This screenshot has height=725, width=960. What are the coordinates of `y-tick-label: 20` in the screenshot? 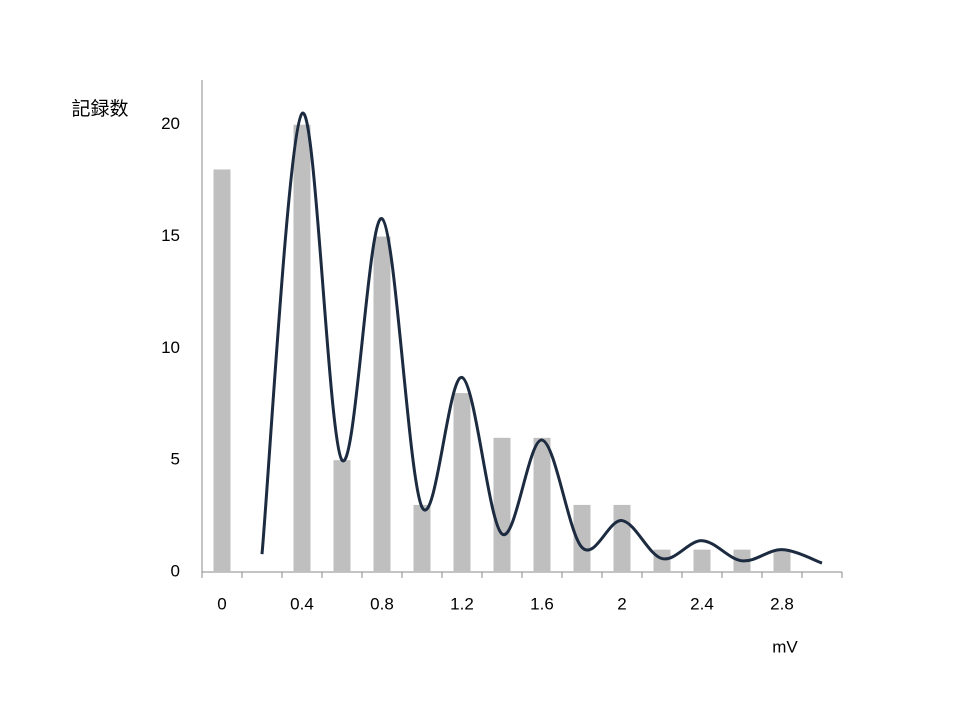 It's located at (170, 123).